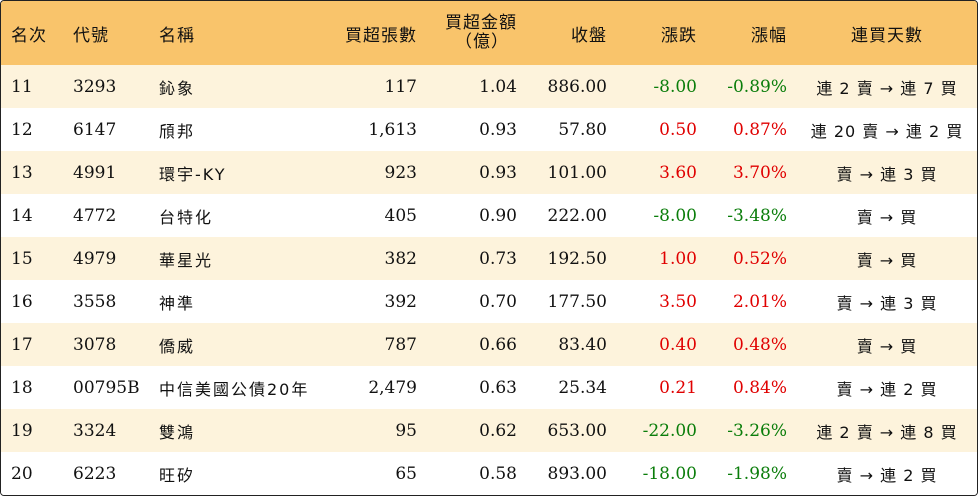 The height and width of the screenshot is (496, 978). I want to click on cell-close: 25.34, so click(582, 387).